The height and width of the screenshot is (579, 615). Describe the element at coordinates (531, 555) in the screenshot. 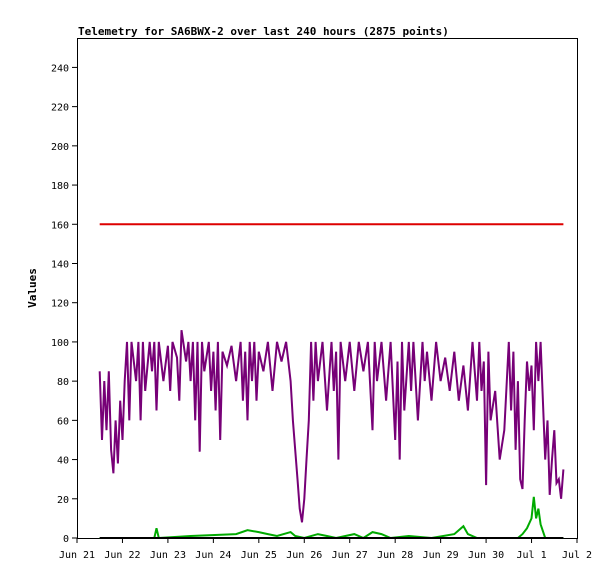

I see `x-tick-label: Jul 1` at that location.